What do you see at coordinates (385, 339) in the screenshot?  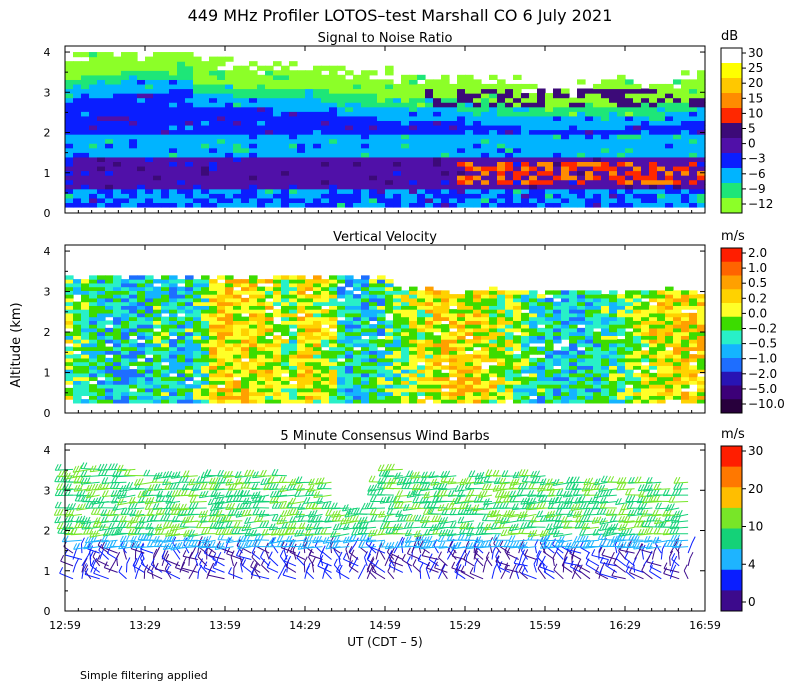 I see `velocity-heatmap` at bounding box center [385, 339].